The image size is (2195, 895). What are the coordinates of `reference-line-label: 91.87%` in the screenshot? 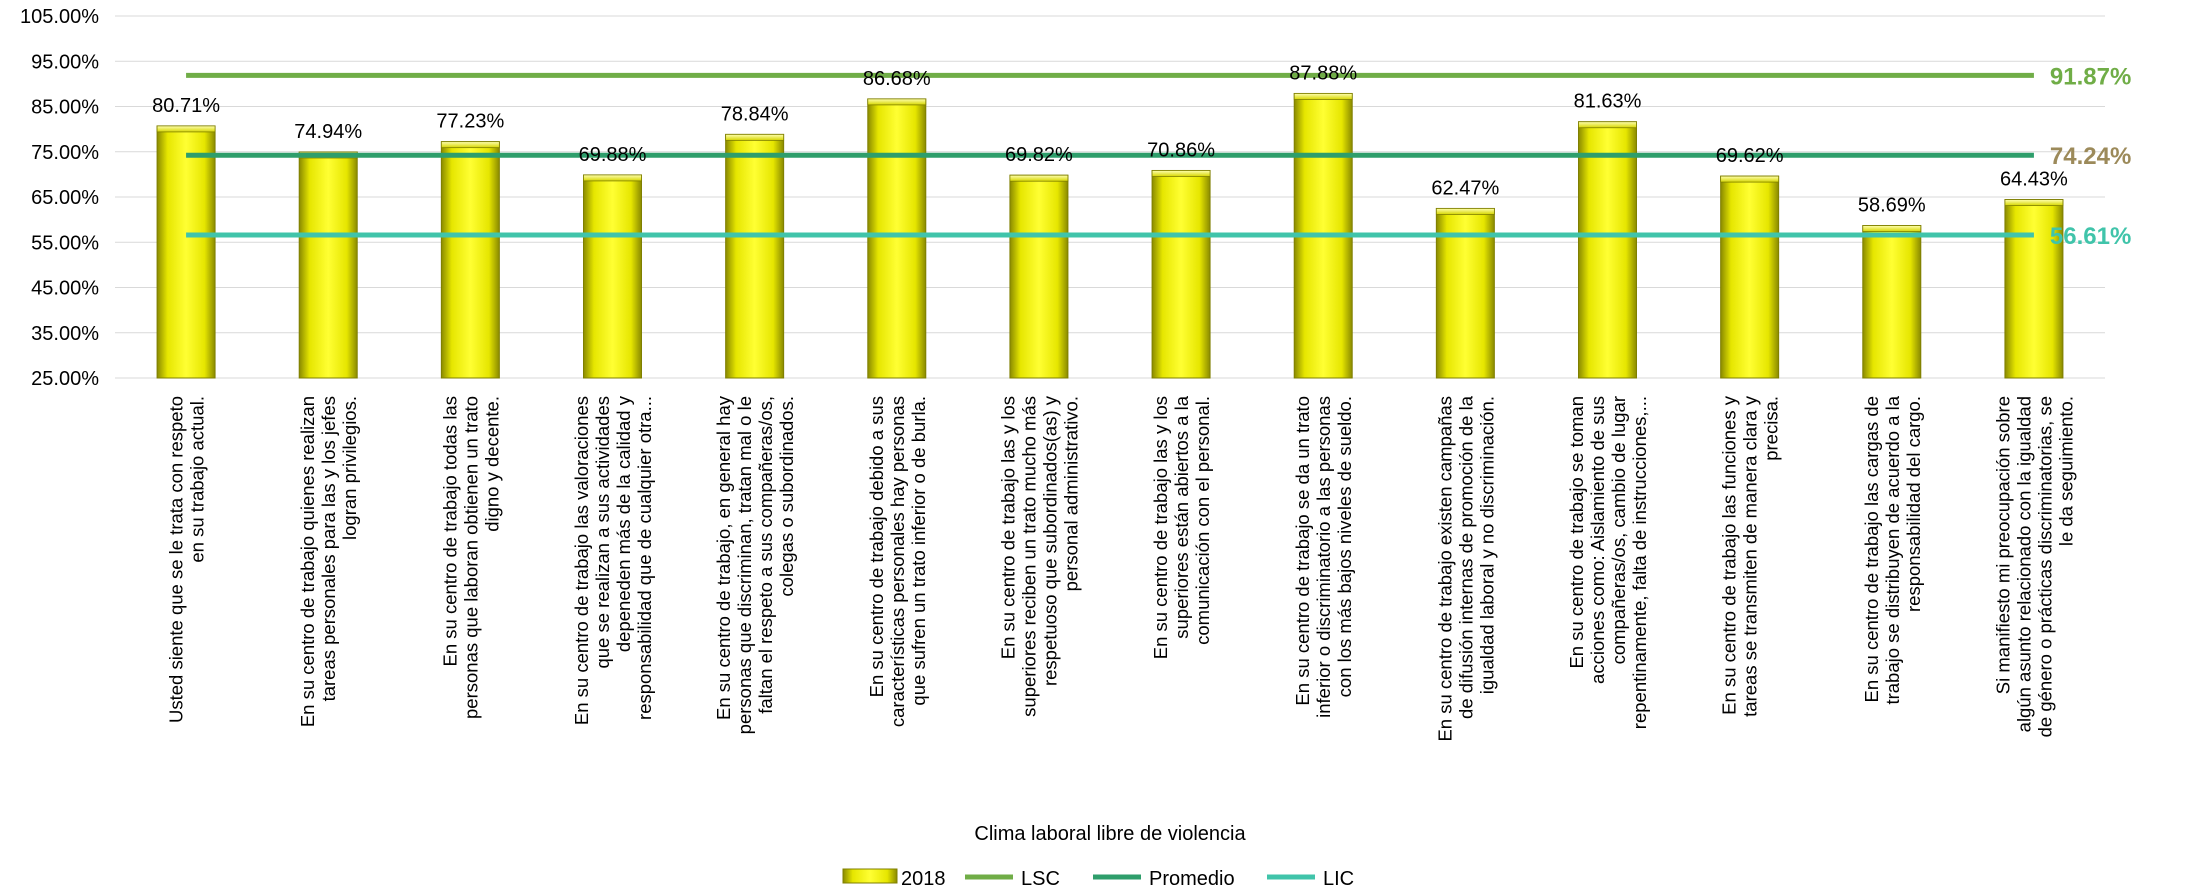 It's located at (2090, 76).